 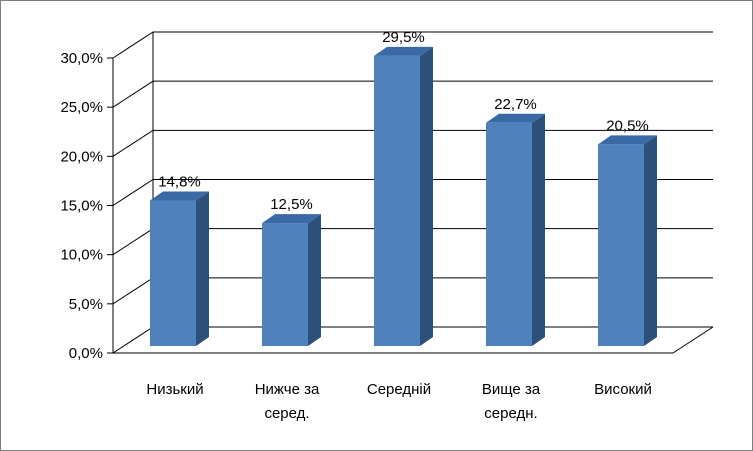 I want to click on y-tick-label: 5,0%, so click(x=86, y=304).